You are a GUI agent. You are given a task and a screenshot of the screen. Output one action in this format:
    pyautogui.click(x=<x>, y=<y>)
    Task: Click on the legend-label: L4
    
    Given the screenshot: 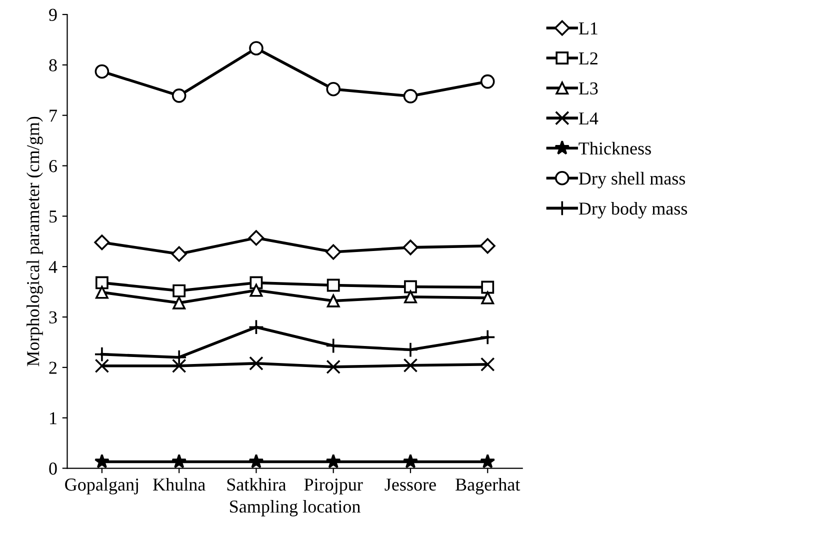 What is the action you would take?
    pyautogui.click(x=588, y=118)
    